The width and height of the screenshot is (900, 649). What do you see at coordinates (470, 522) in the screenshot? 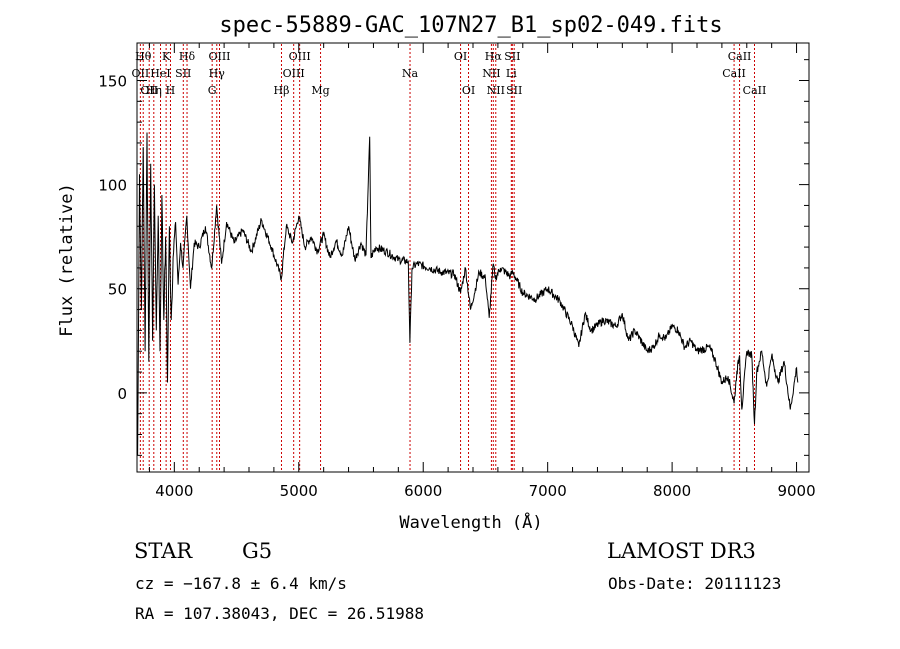
I see `x-axis-label: Wavelength (Å)` at bounding box center [470, 522].